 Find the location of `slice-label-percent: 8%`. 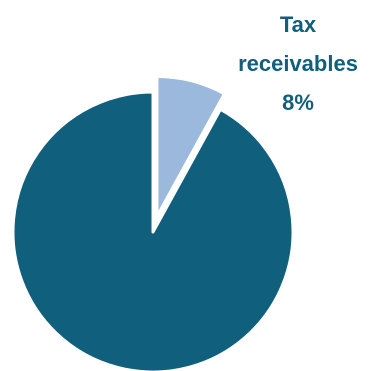

slice-label-percent: 8% is located at coordinates (298, 102).